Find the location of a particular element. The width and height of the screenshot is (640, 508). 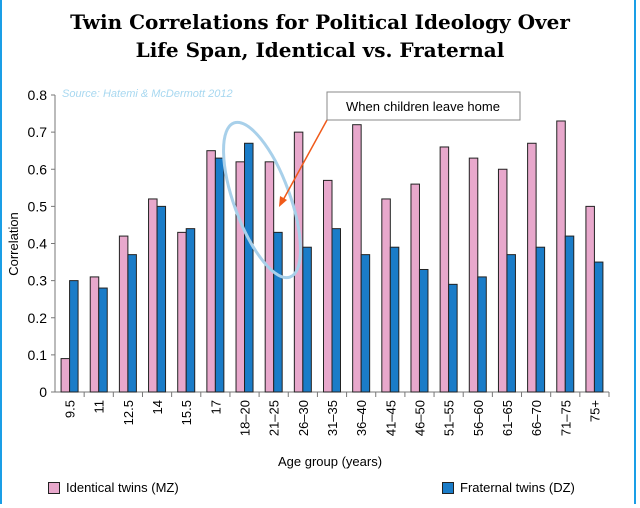

x-tick-label: 9.5 is located at coordinates (70, 409).